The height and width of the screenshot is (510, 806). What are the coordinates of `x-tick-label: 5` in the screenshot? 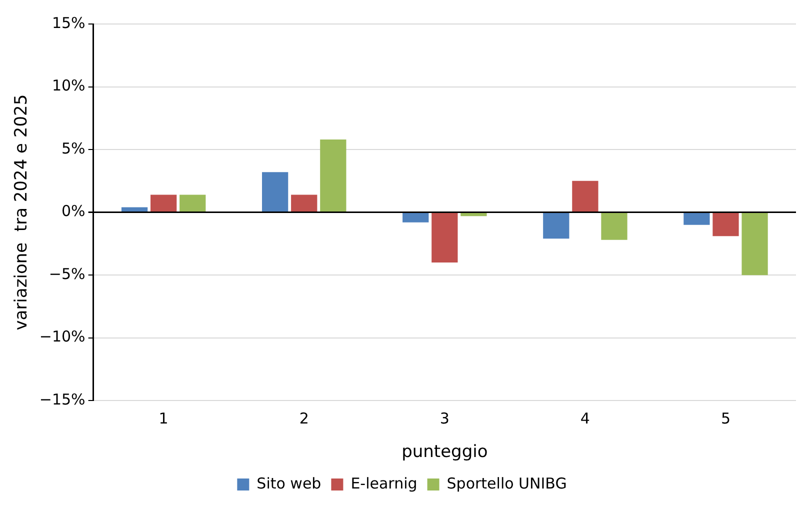 It's located at (725, 418).